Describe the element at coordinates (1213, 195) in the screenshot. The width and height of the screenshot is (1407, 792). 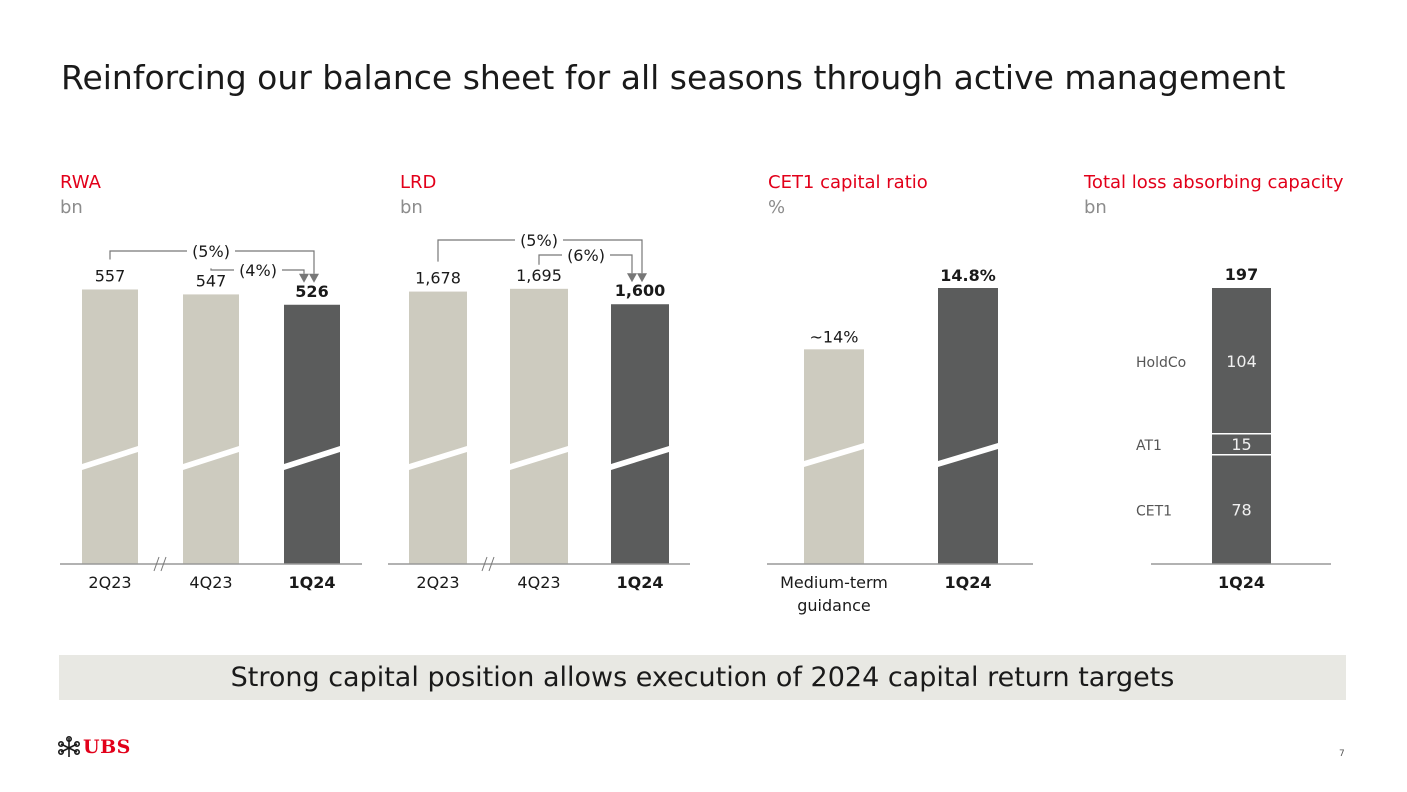
I see `tlac-chart-header: Total loss absorbing capacity bn` at that location.